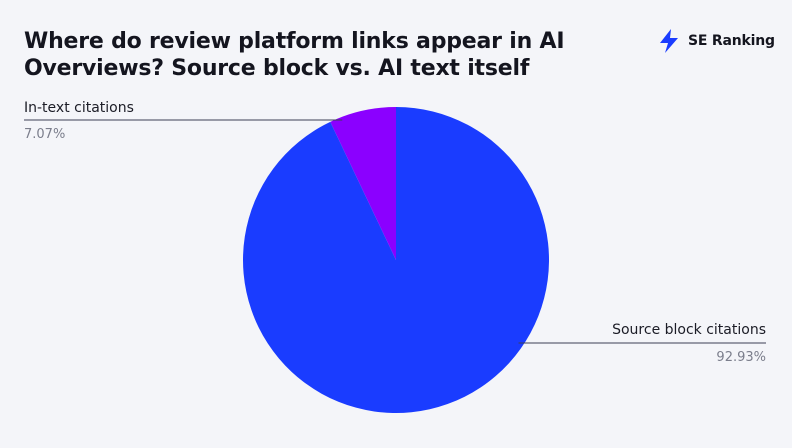 The width and height of the screenshot is (792, 448). Describe the element at coordinates (669, 41) in the screenshot. I see `lightning-logo-icon` at that location.